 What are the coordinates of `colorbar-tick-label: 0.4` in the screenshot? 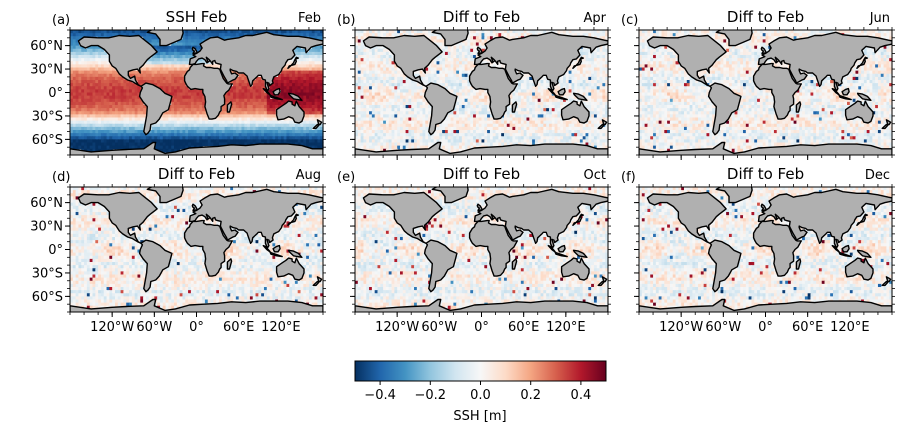 It's located at (581, 395).